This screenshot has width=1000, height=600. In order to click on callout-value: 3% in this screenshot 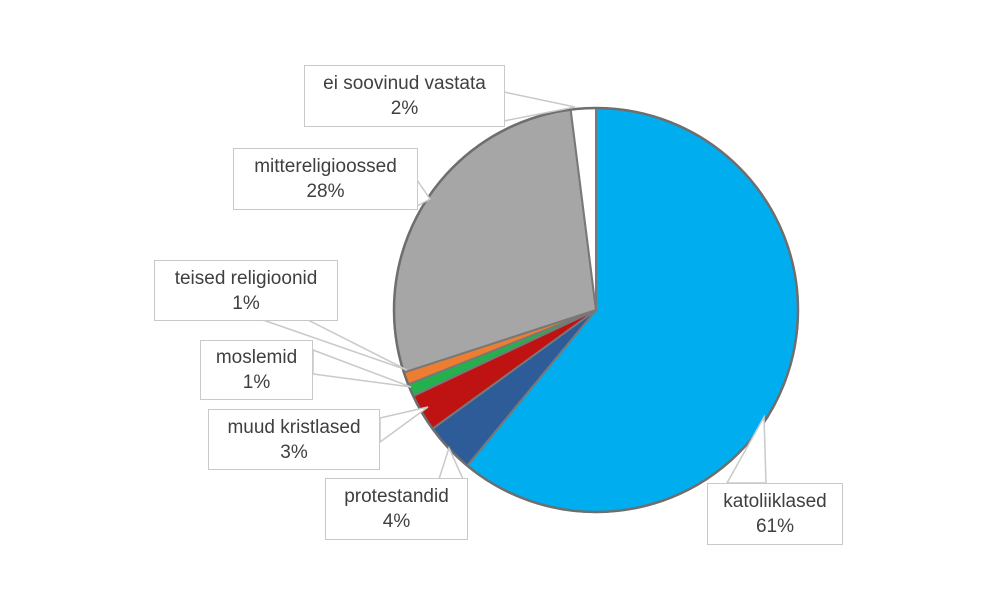, I will do `click(294, 452)`.